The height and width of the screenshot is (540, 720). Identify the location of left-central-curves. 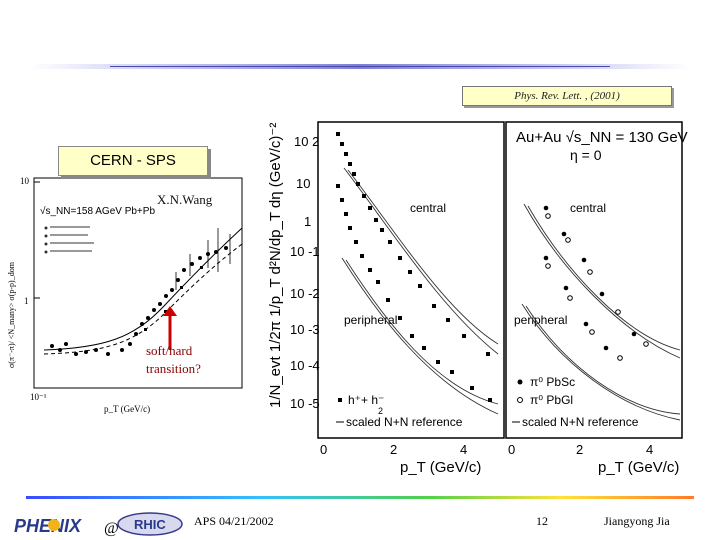
(421, 261).